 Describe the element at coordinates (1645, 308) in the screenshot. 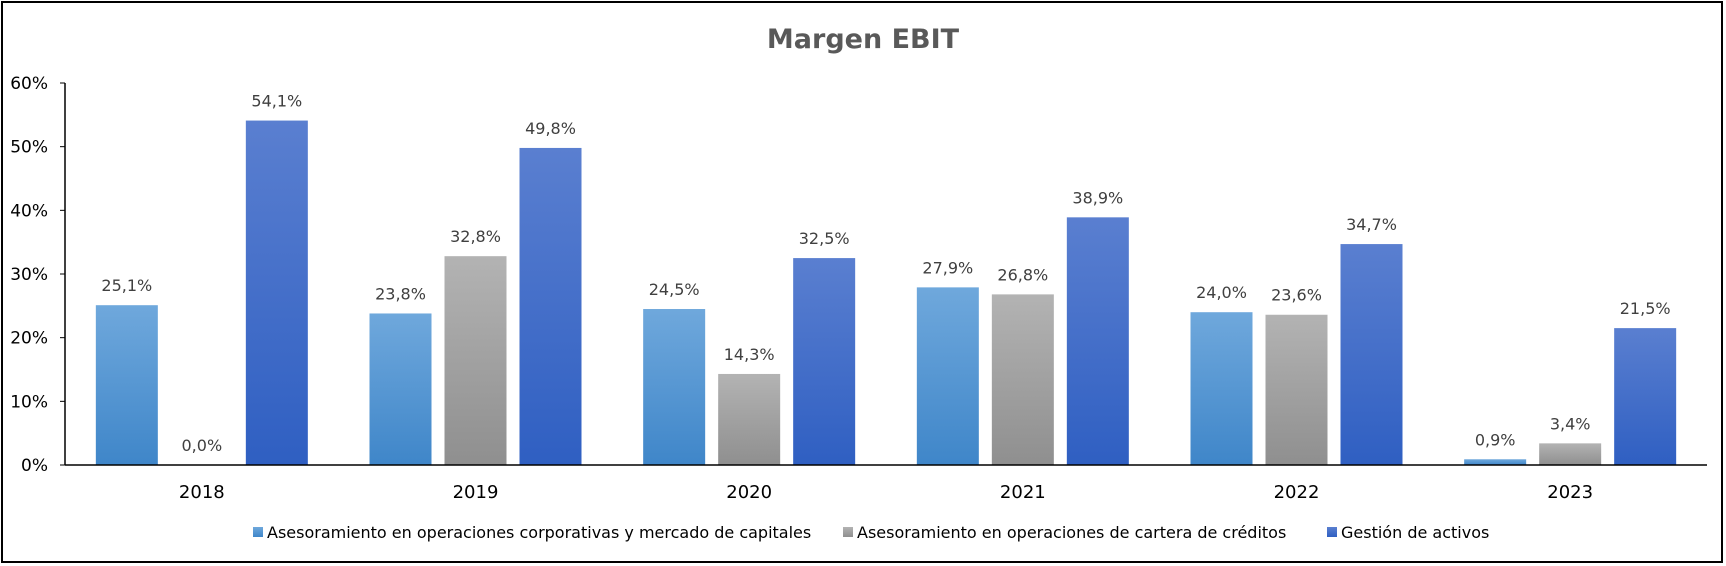

I see `data-label: 21,5%` at that location.